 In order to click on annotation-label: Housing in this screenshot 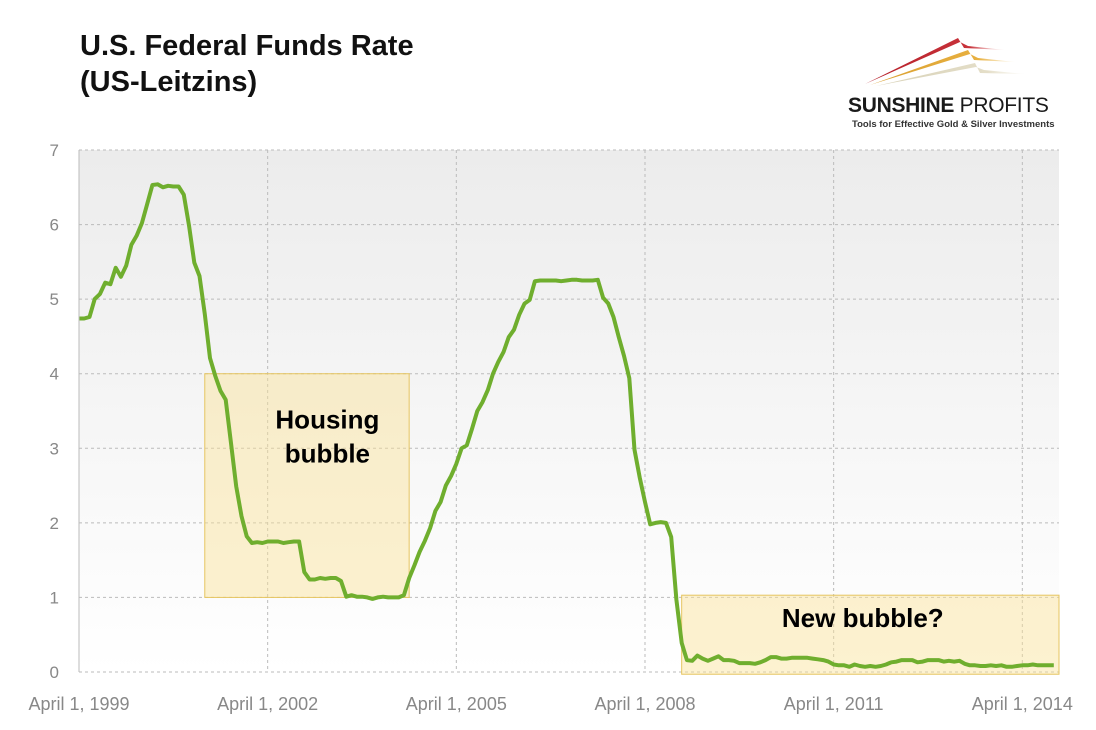, I will do `click(327, 420)`.